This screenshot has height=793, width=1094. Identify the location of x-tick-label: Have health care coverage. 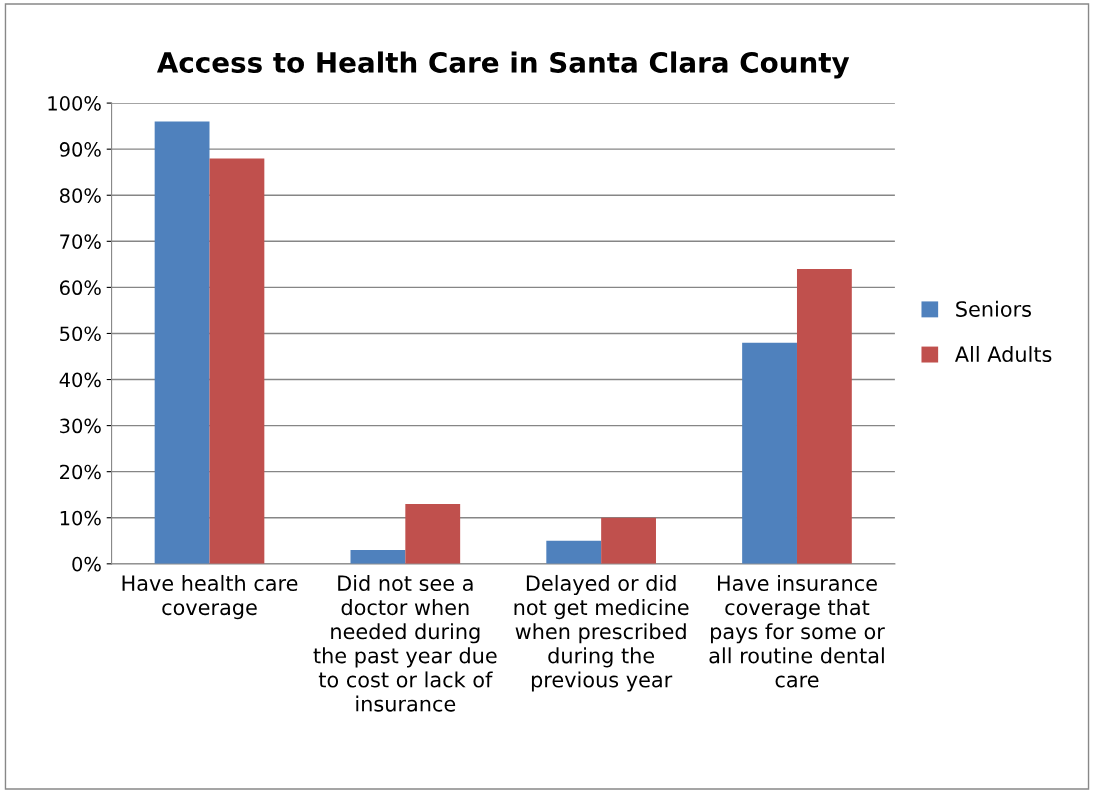
(210, 597).